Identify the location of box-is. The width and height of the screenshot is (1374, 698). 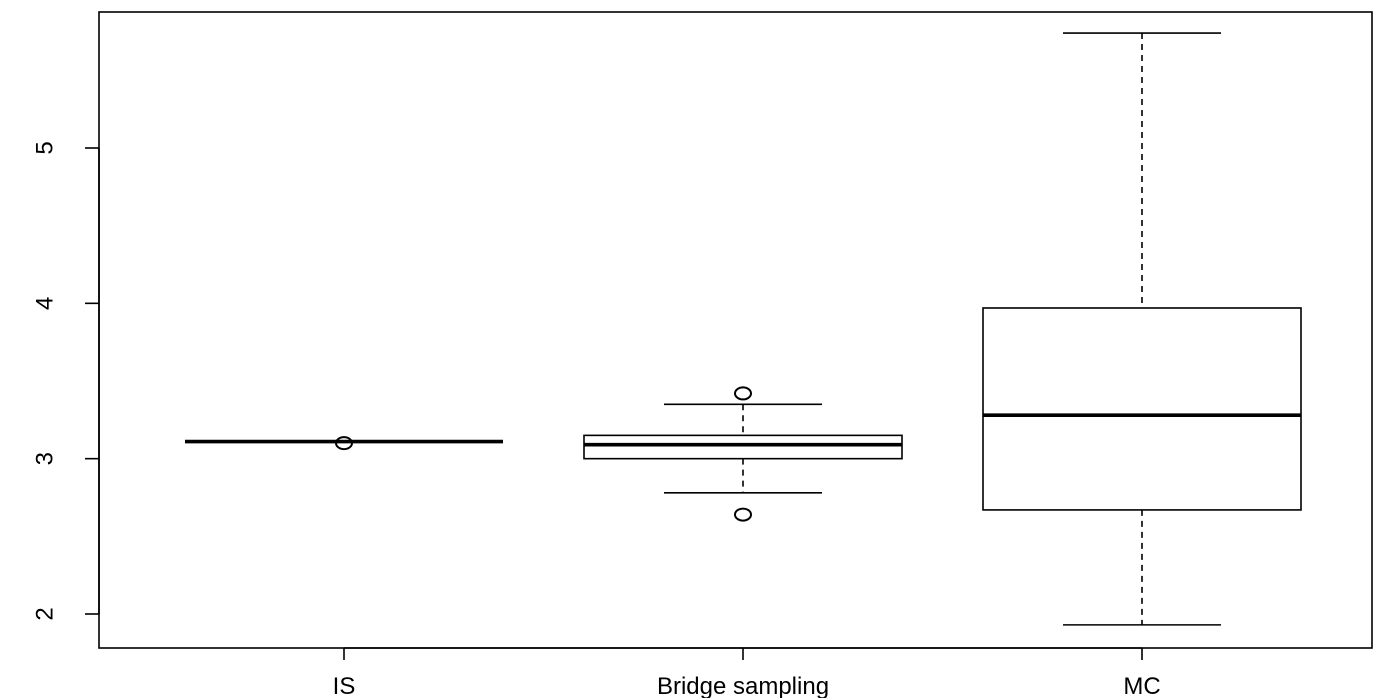
(344, 443).